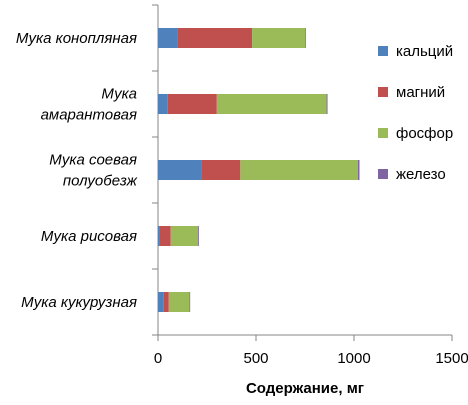 This screenshot has height=405, width=468. I want to click on category-label-line: полуобезж, so click(100, 181).